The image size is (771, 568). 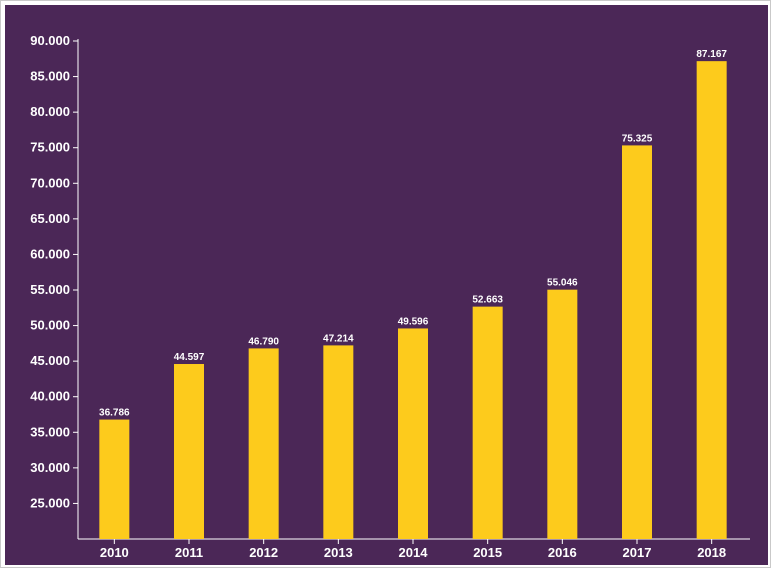 What do you see at coordinates (263, 552) in the screenshot?
I see `x-category-label: 2012` at bounding box center [263, 552].